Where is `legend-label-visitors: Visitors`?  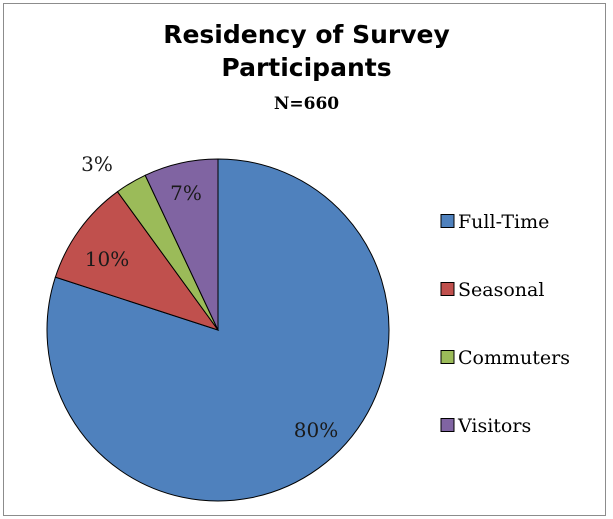 legend-label-visitors: Visitors is located at coordinates (494, 426).